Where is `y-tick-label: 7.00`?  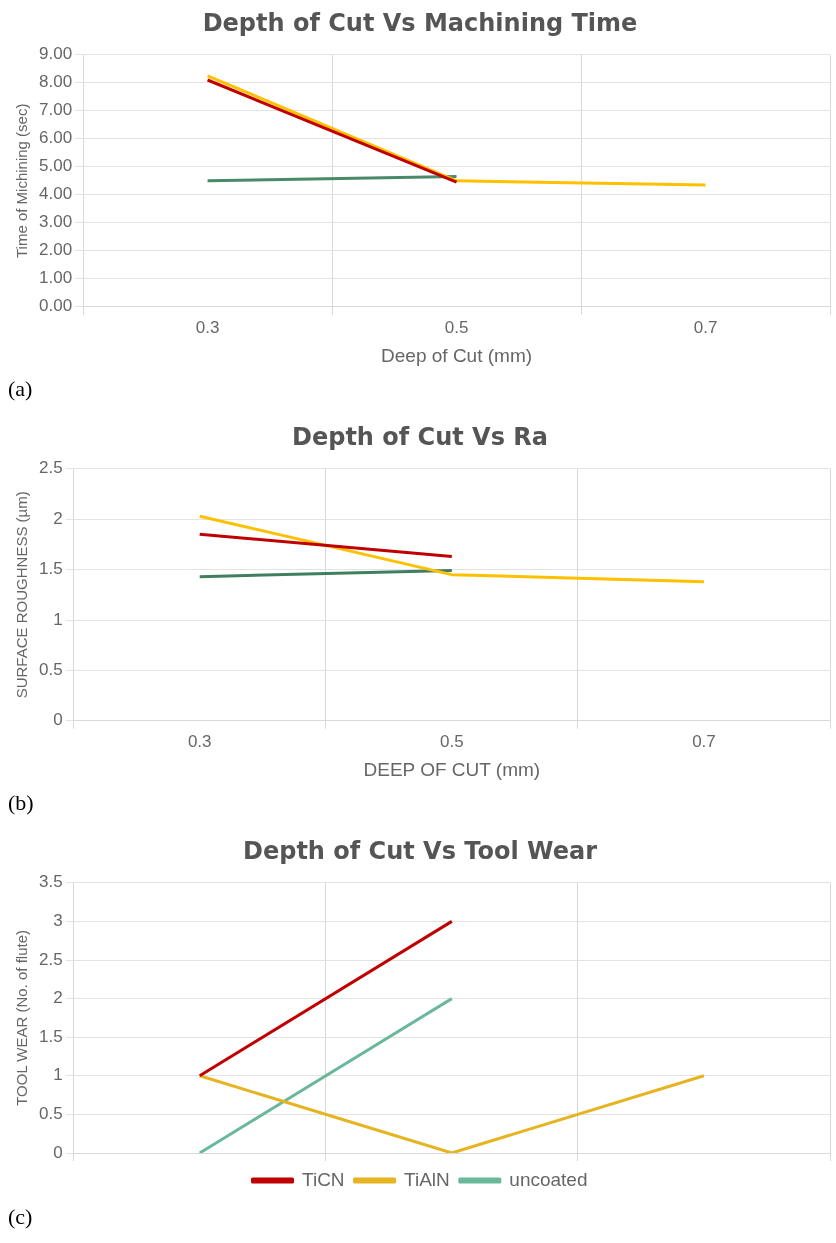 y-tick-label: 7.00 is located at coordinates (55, 110).